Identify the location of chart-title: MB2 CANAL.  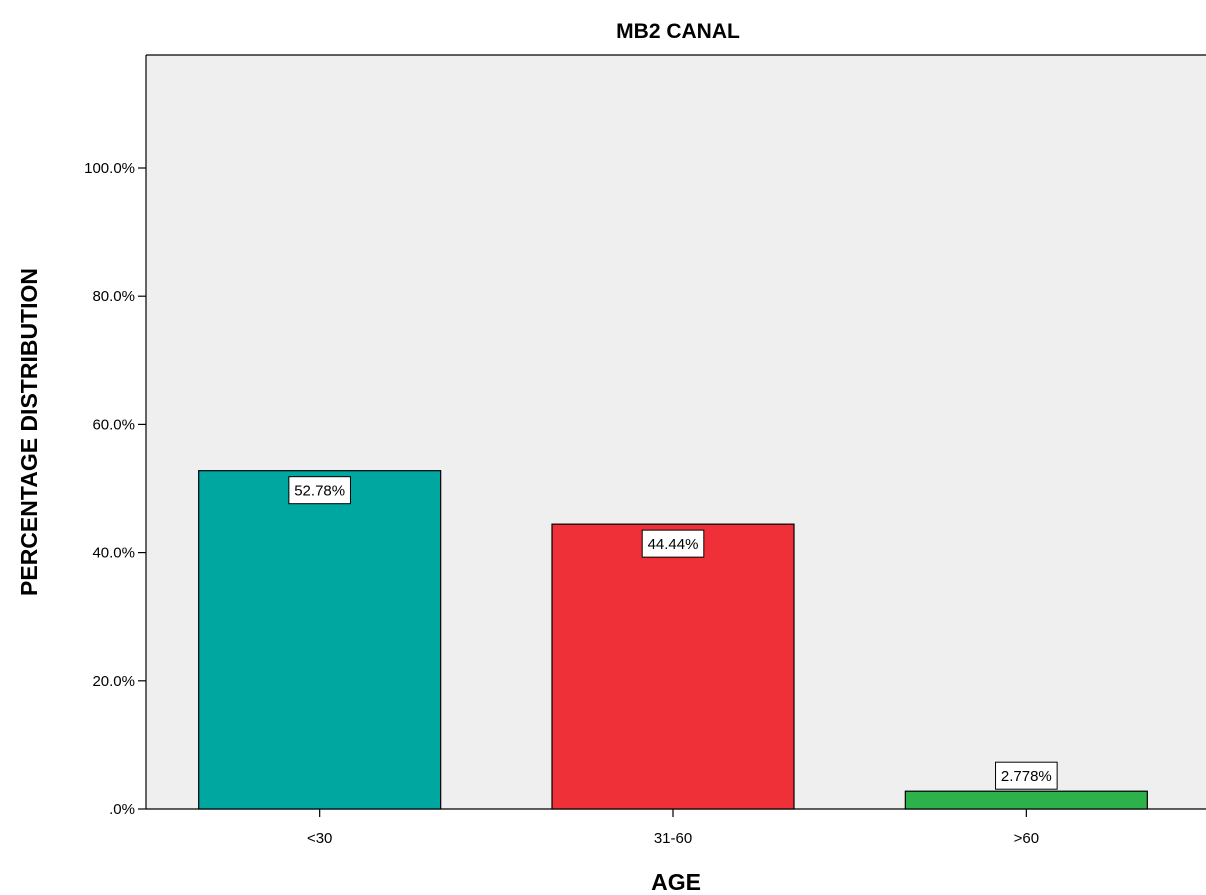
(678, 31).